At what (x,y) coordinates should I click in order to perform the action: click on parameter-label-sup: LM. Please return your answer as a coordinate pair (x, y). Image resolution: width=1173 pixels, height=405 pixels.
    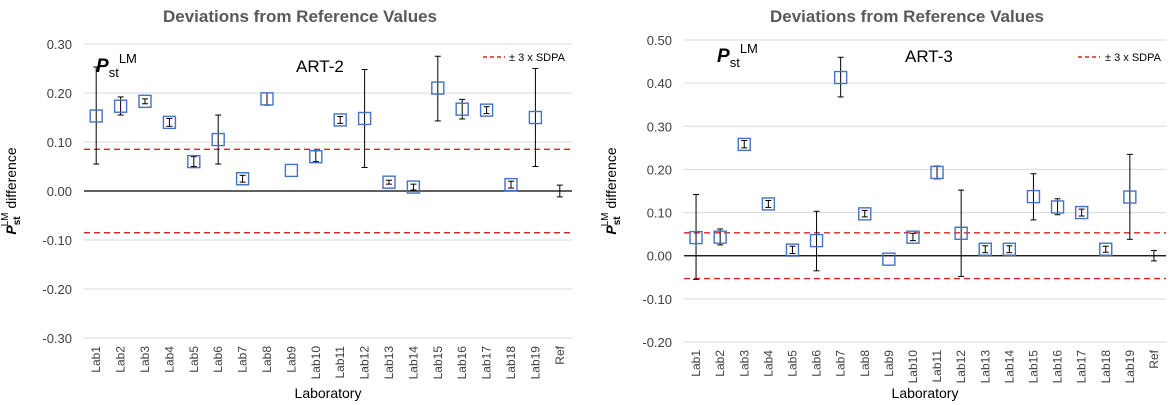
    Looking at the image, I should click on (749, 48).